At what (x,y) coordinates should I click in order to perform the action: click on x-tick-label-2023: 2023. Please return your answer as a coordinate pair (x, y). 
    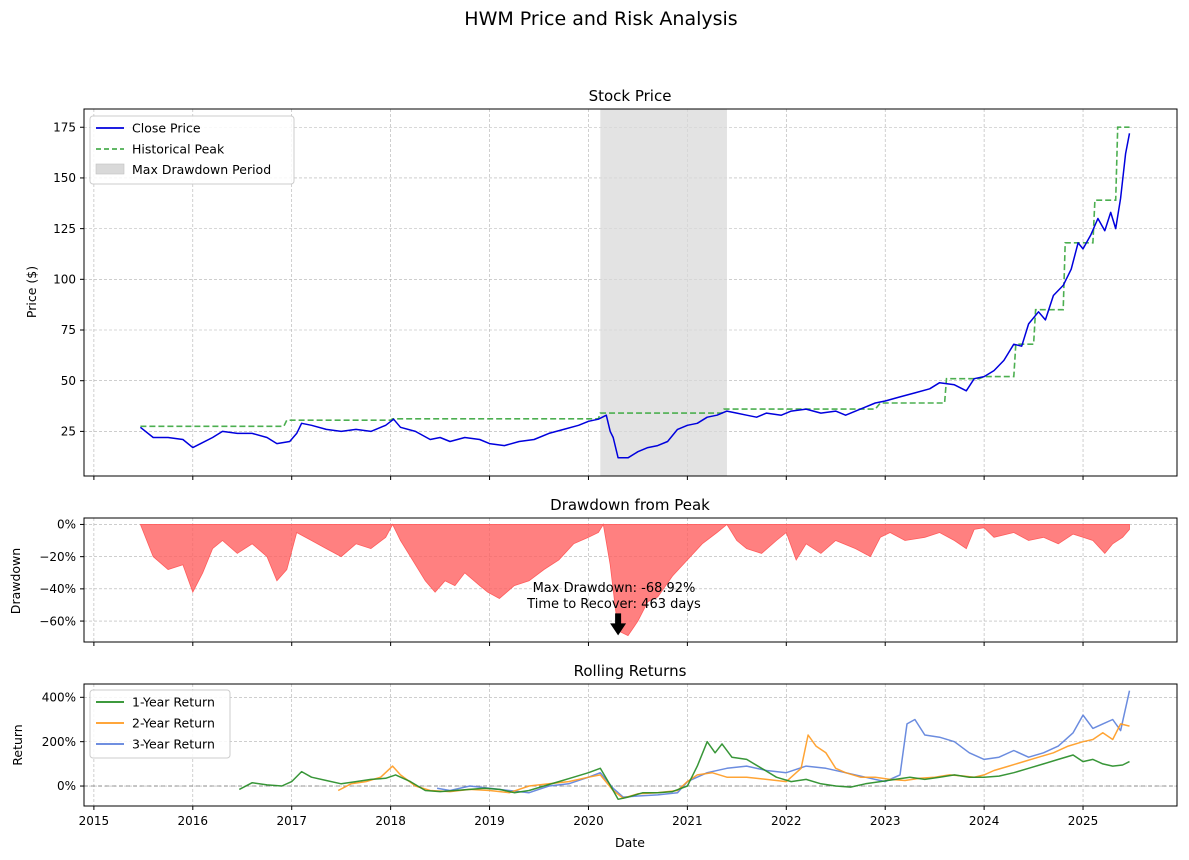
    Looking at the image, I should click on (885, 821).